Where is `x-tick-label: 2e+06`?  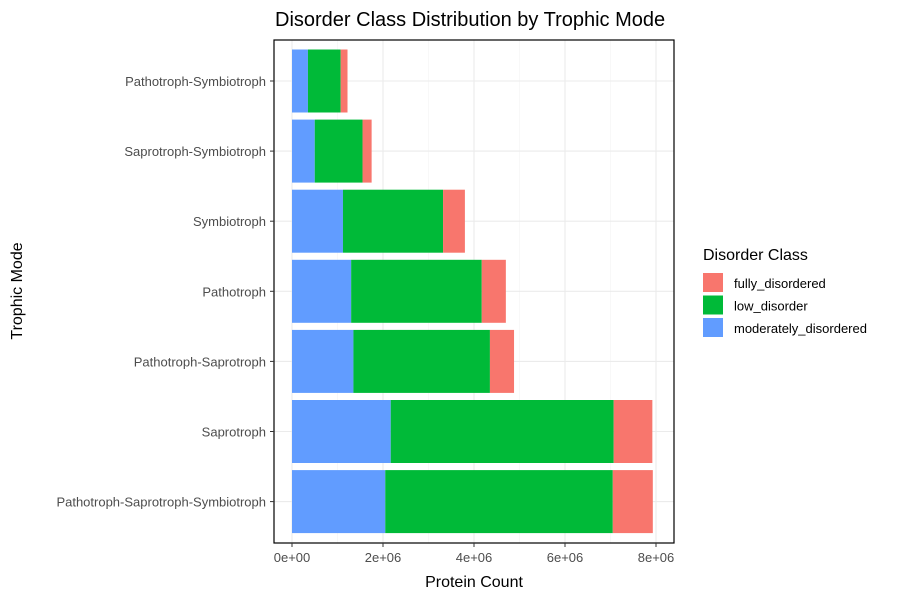 x-tick-label: 2e+06 is located at coordinates (383, 557).